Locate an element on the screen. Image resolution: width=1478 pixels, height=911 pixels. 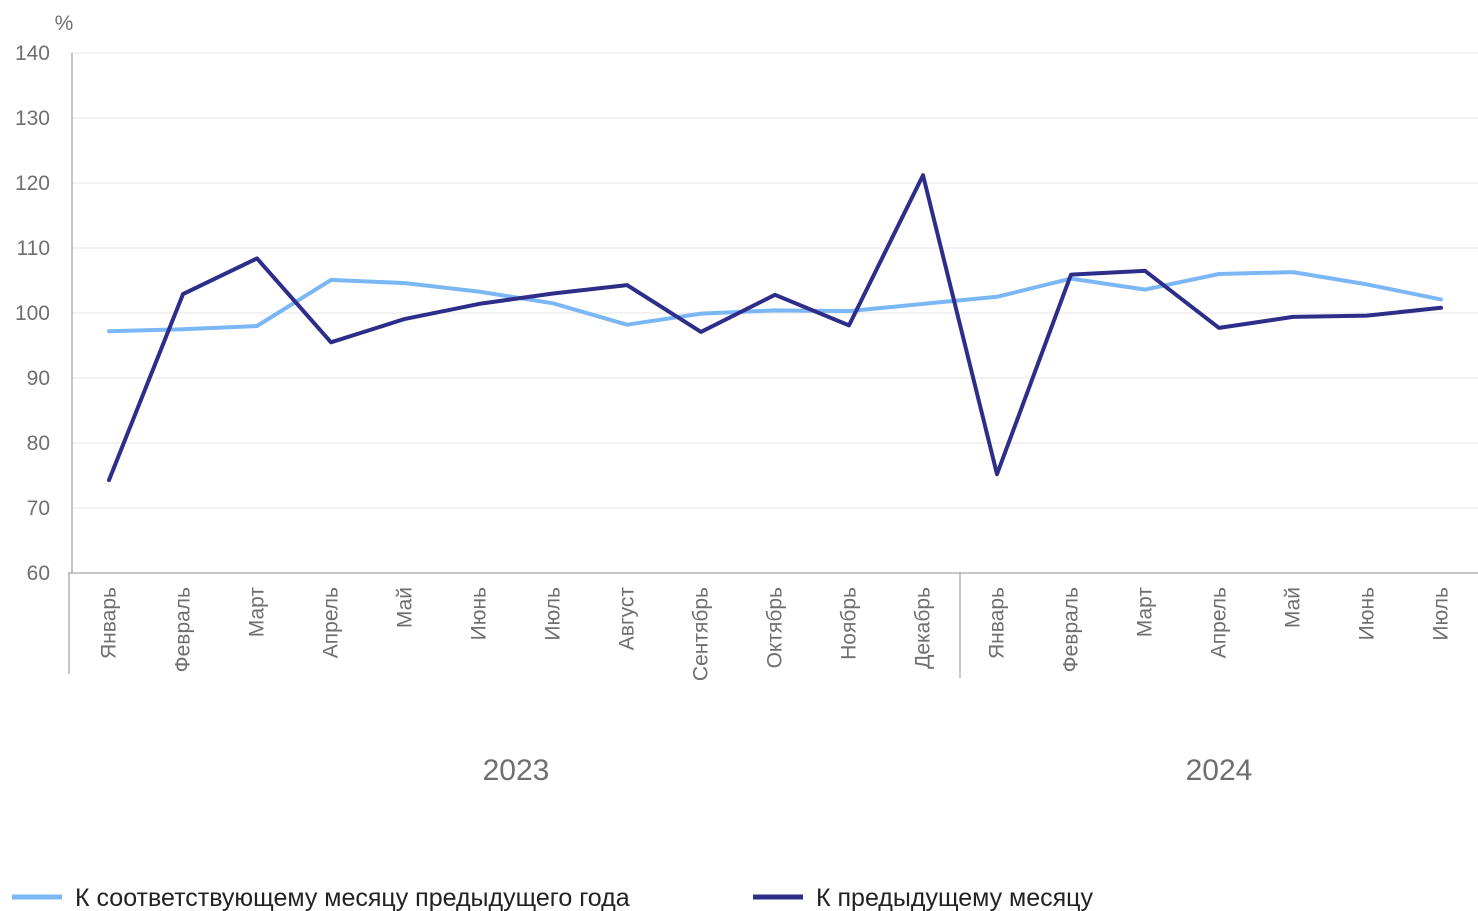
x-tick-label: Ноябрь is located at coordinates (849, 623).